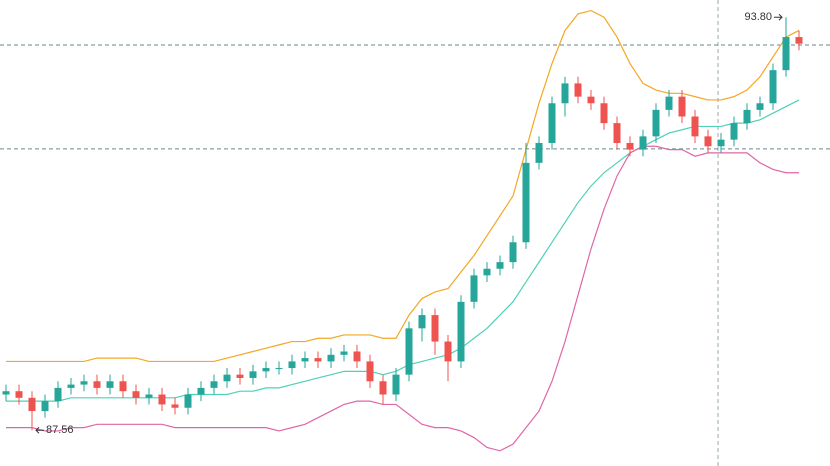 The image size is (830, 466). Describe the element at coordinates (778, 17) in the screenshot. I see `max-arrow` at that location.